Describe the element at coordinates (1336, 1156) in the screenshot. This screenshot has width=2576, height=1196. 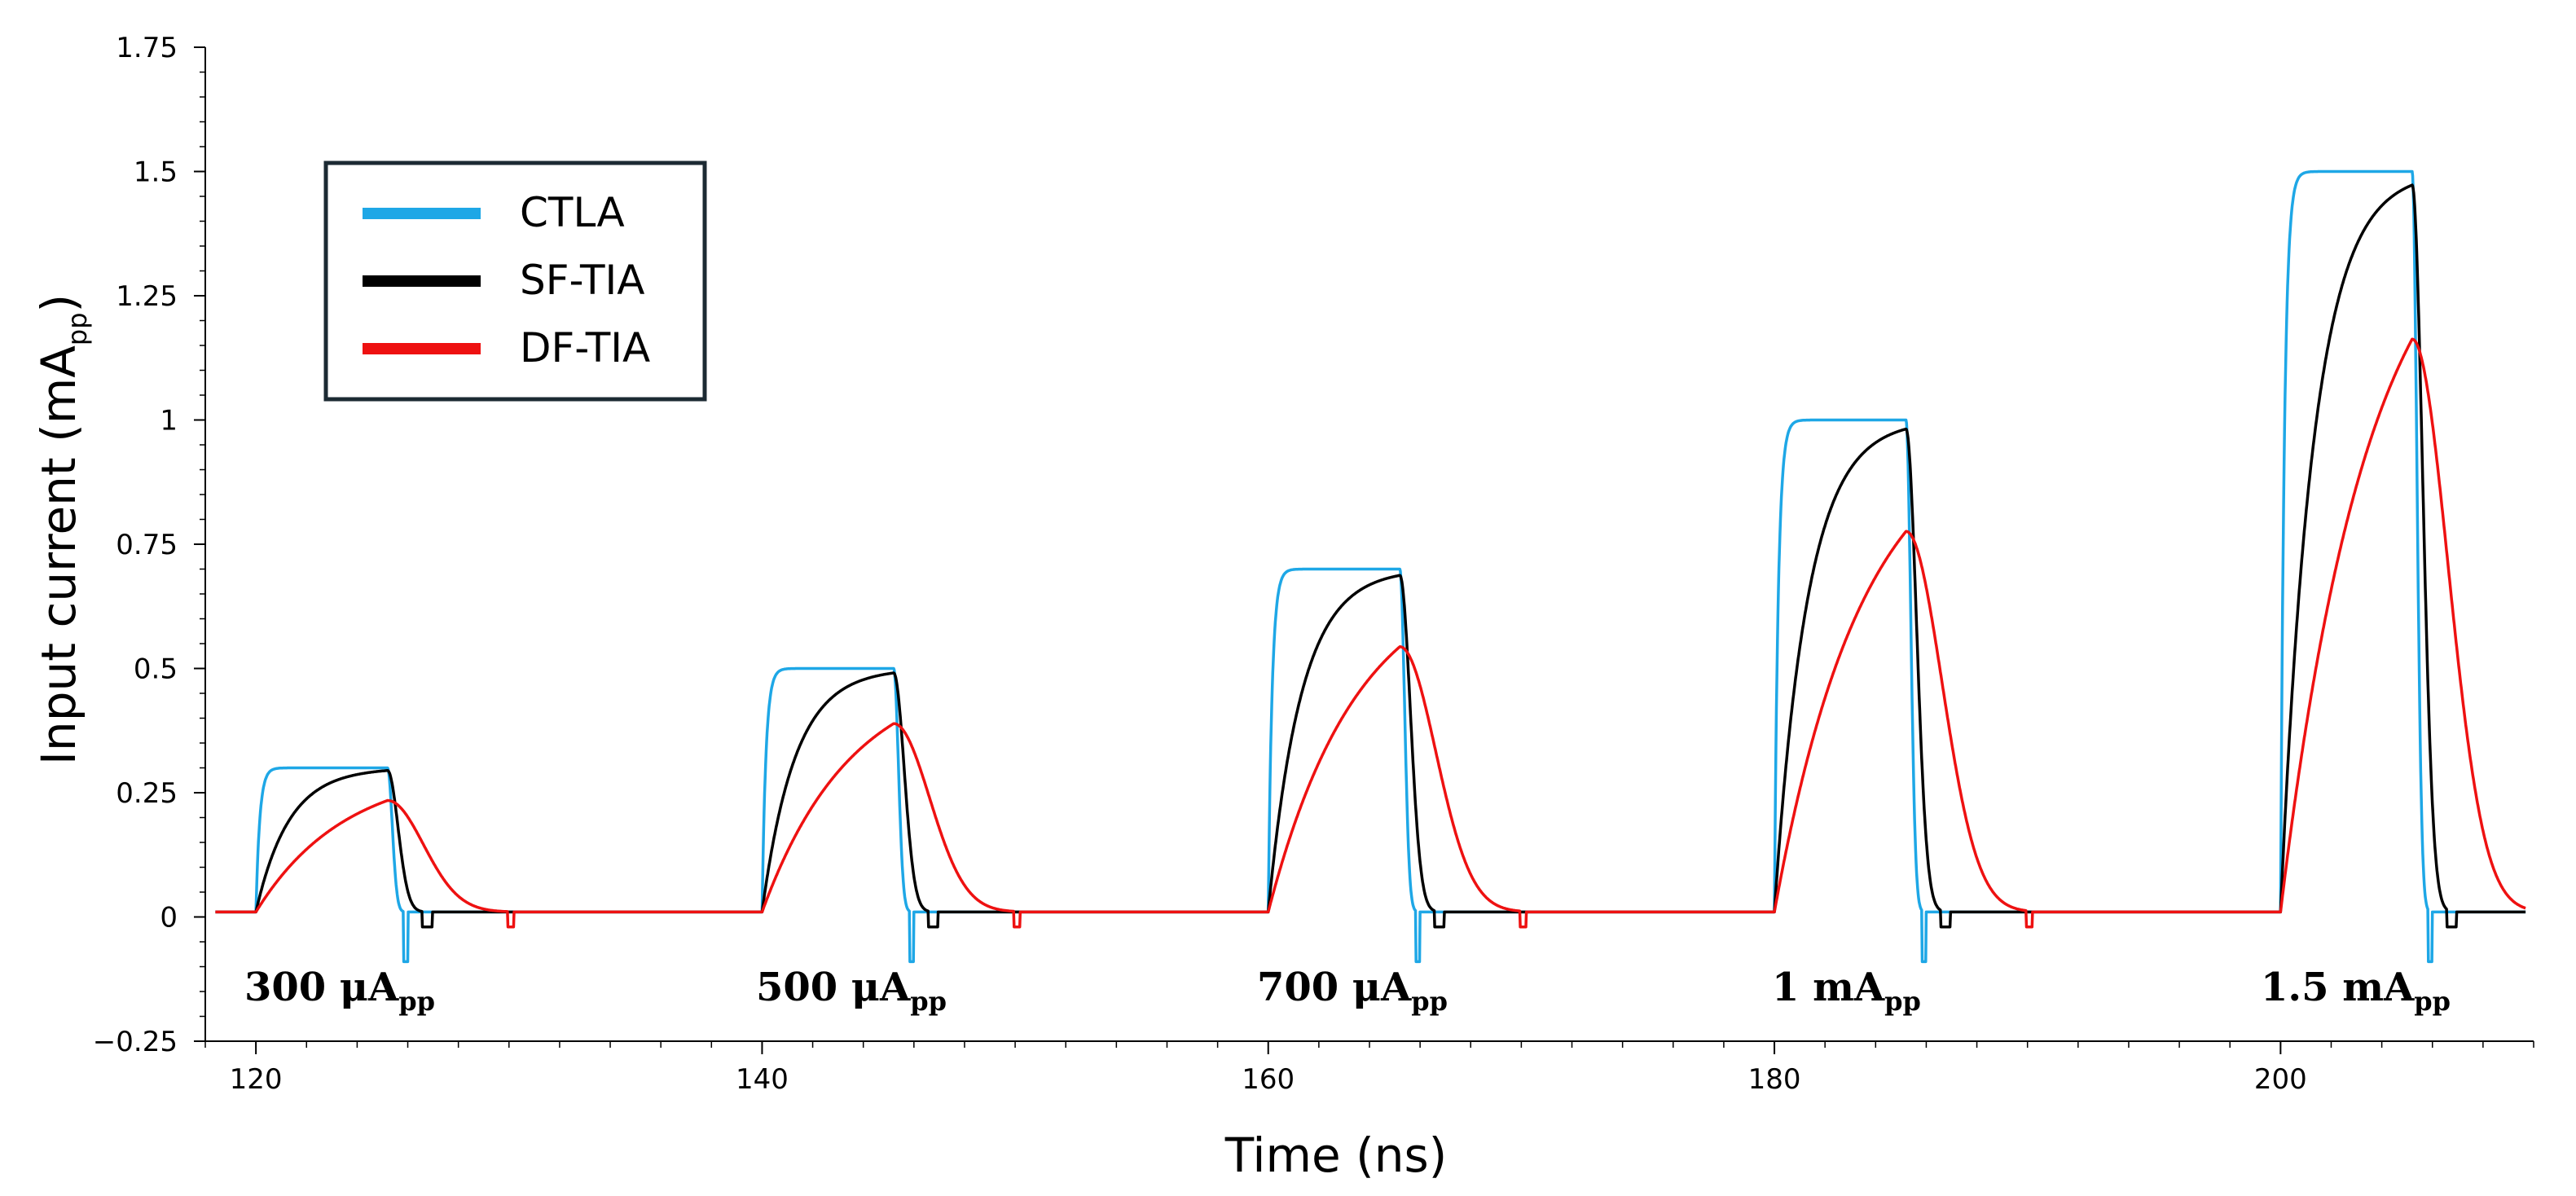
I see `x-axis-title: Time (ns)` at that location.